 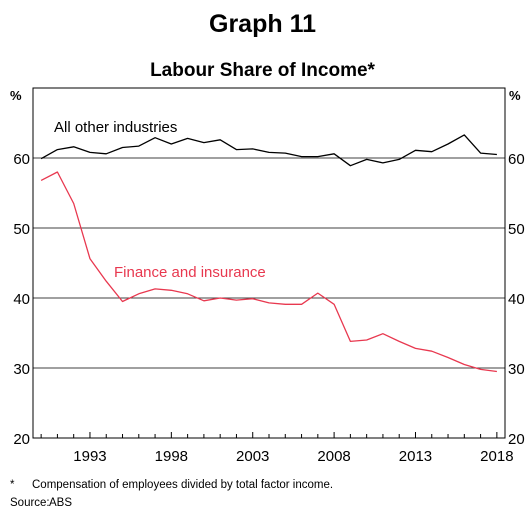 I want to click on series-label-finance-and-insurance: Finance and insurance, so click(x=190, y=272).